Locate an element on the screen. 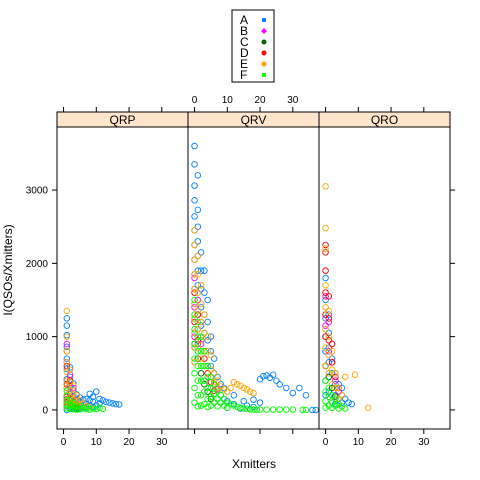  legend-label-f: F is located at coordinates (243, 75).